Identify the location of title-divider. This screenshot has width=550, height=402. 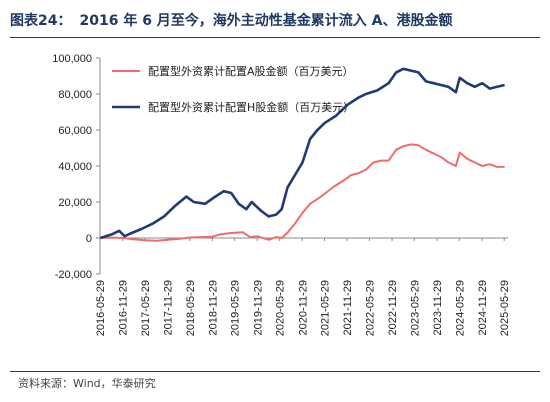
(275, 37).